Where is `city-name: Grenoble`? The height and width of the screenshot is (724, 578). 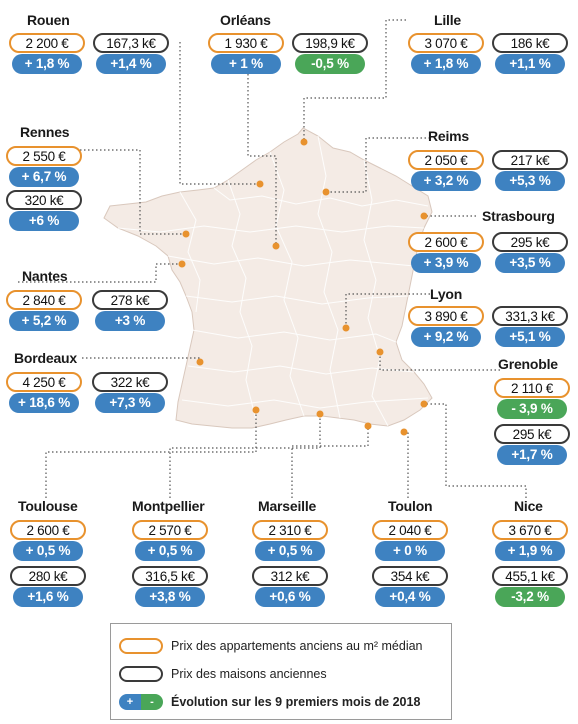
city-name: Grenoble is located at coordinates (528, 364).